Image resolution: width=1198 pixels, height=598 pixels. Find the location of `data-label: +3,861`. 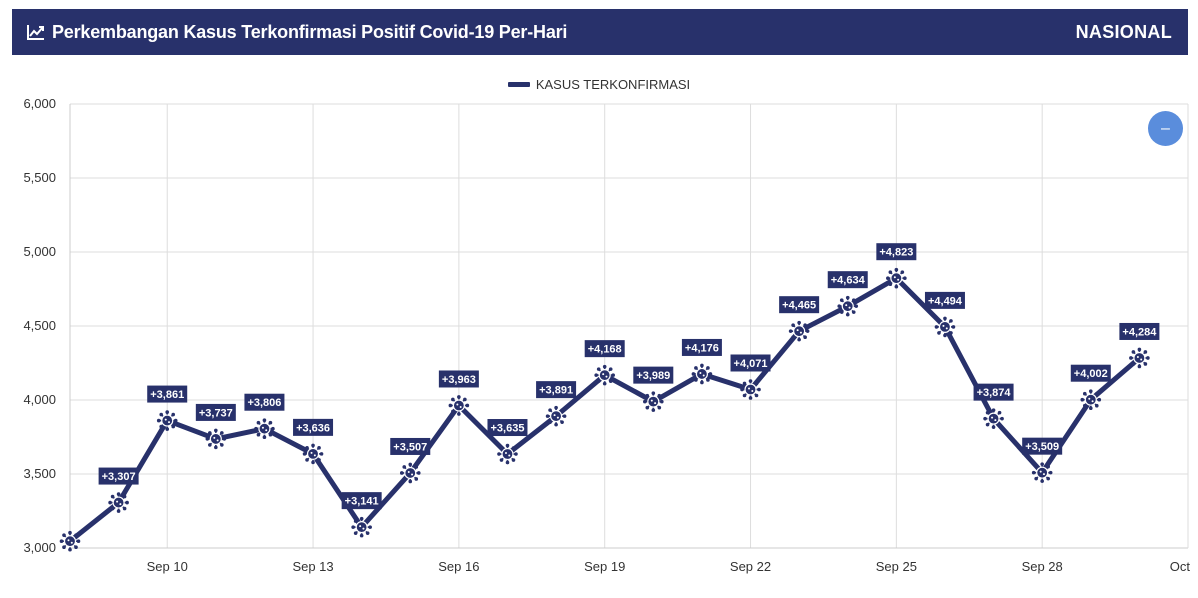

data-label: +3,861 is located at coordinates (167, 395).